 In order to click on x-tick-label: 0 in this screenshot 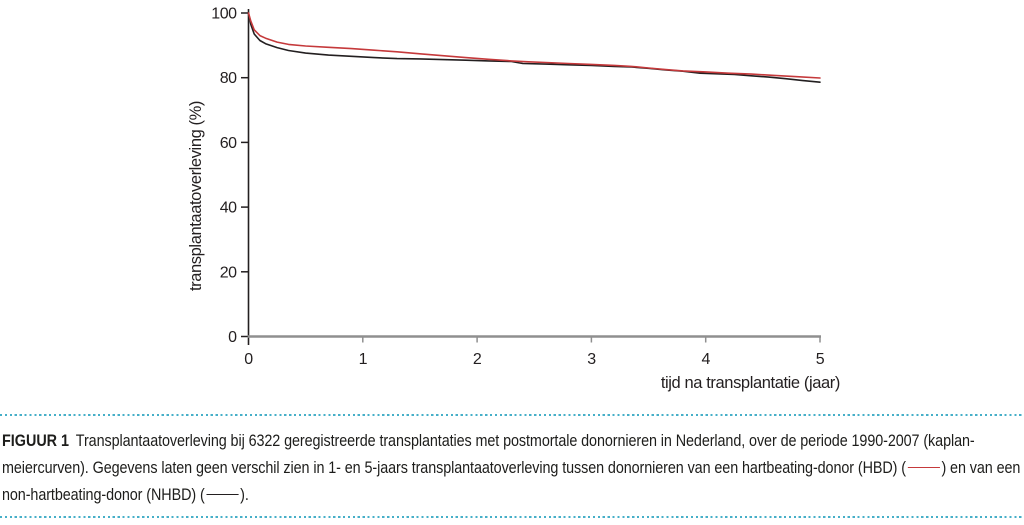, I will do `click(248, 359)`.